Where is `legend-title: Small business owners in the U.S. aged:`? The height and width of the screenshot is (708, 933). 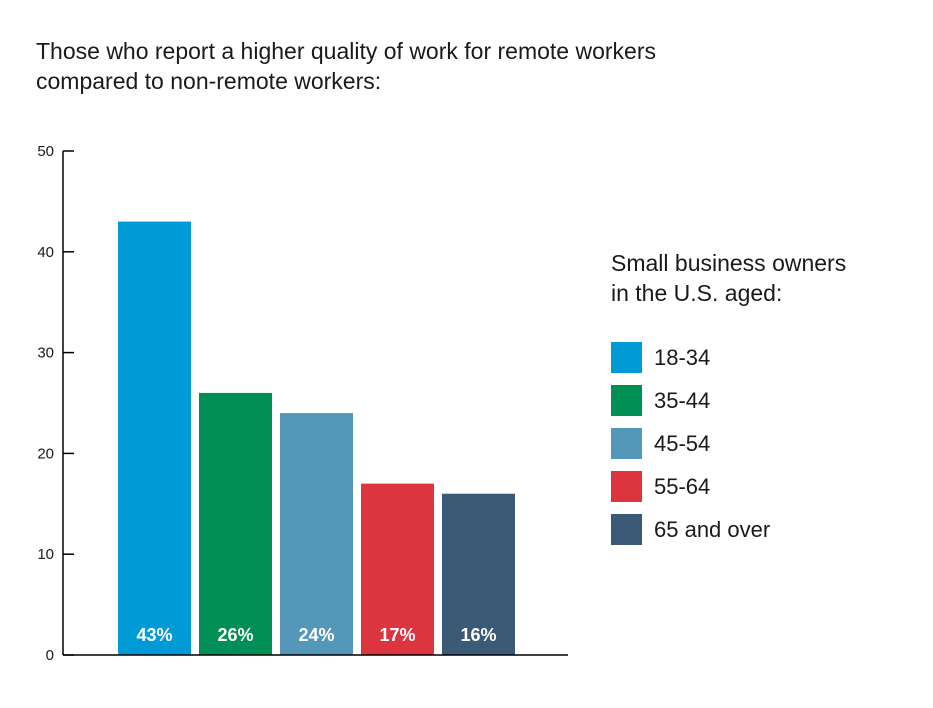 legend-title: Small business owners in the U.S. aged: is located at coordinates (728, 278).